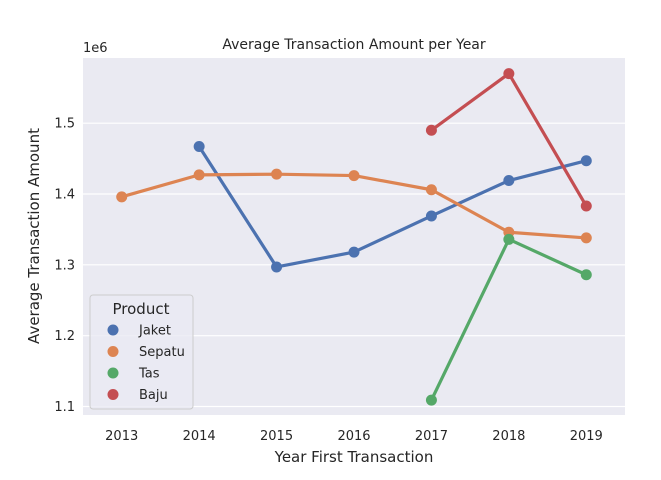 The image size is (661, 480). I want to click on legend: Product Jaket Sepatu Tas Baju, so click(141, 352).